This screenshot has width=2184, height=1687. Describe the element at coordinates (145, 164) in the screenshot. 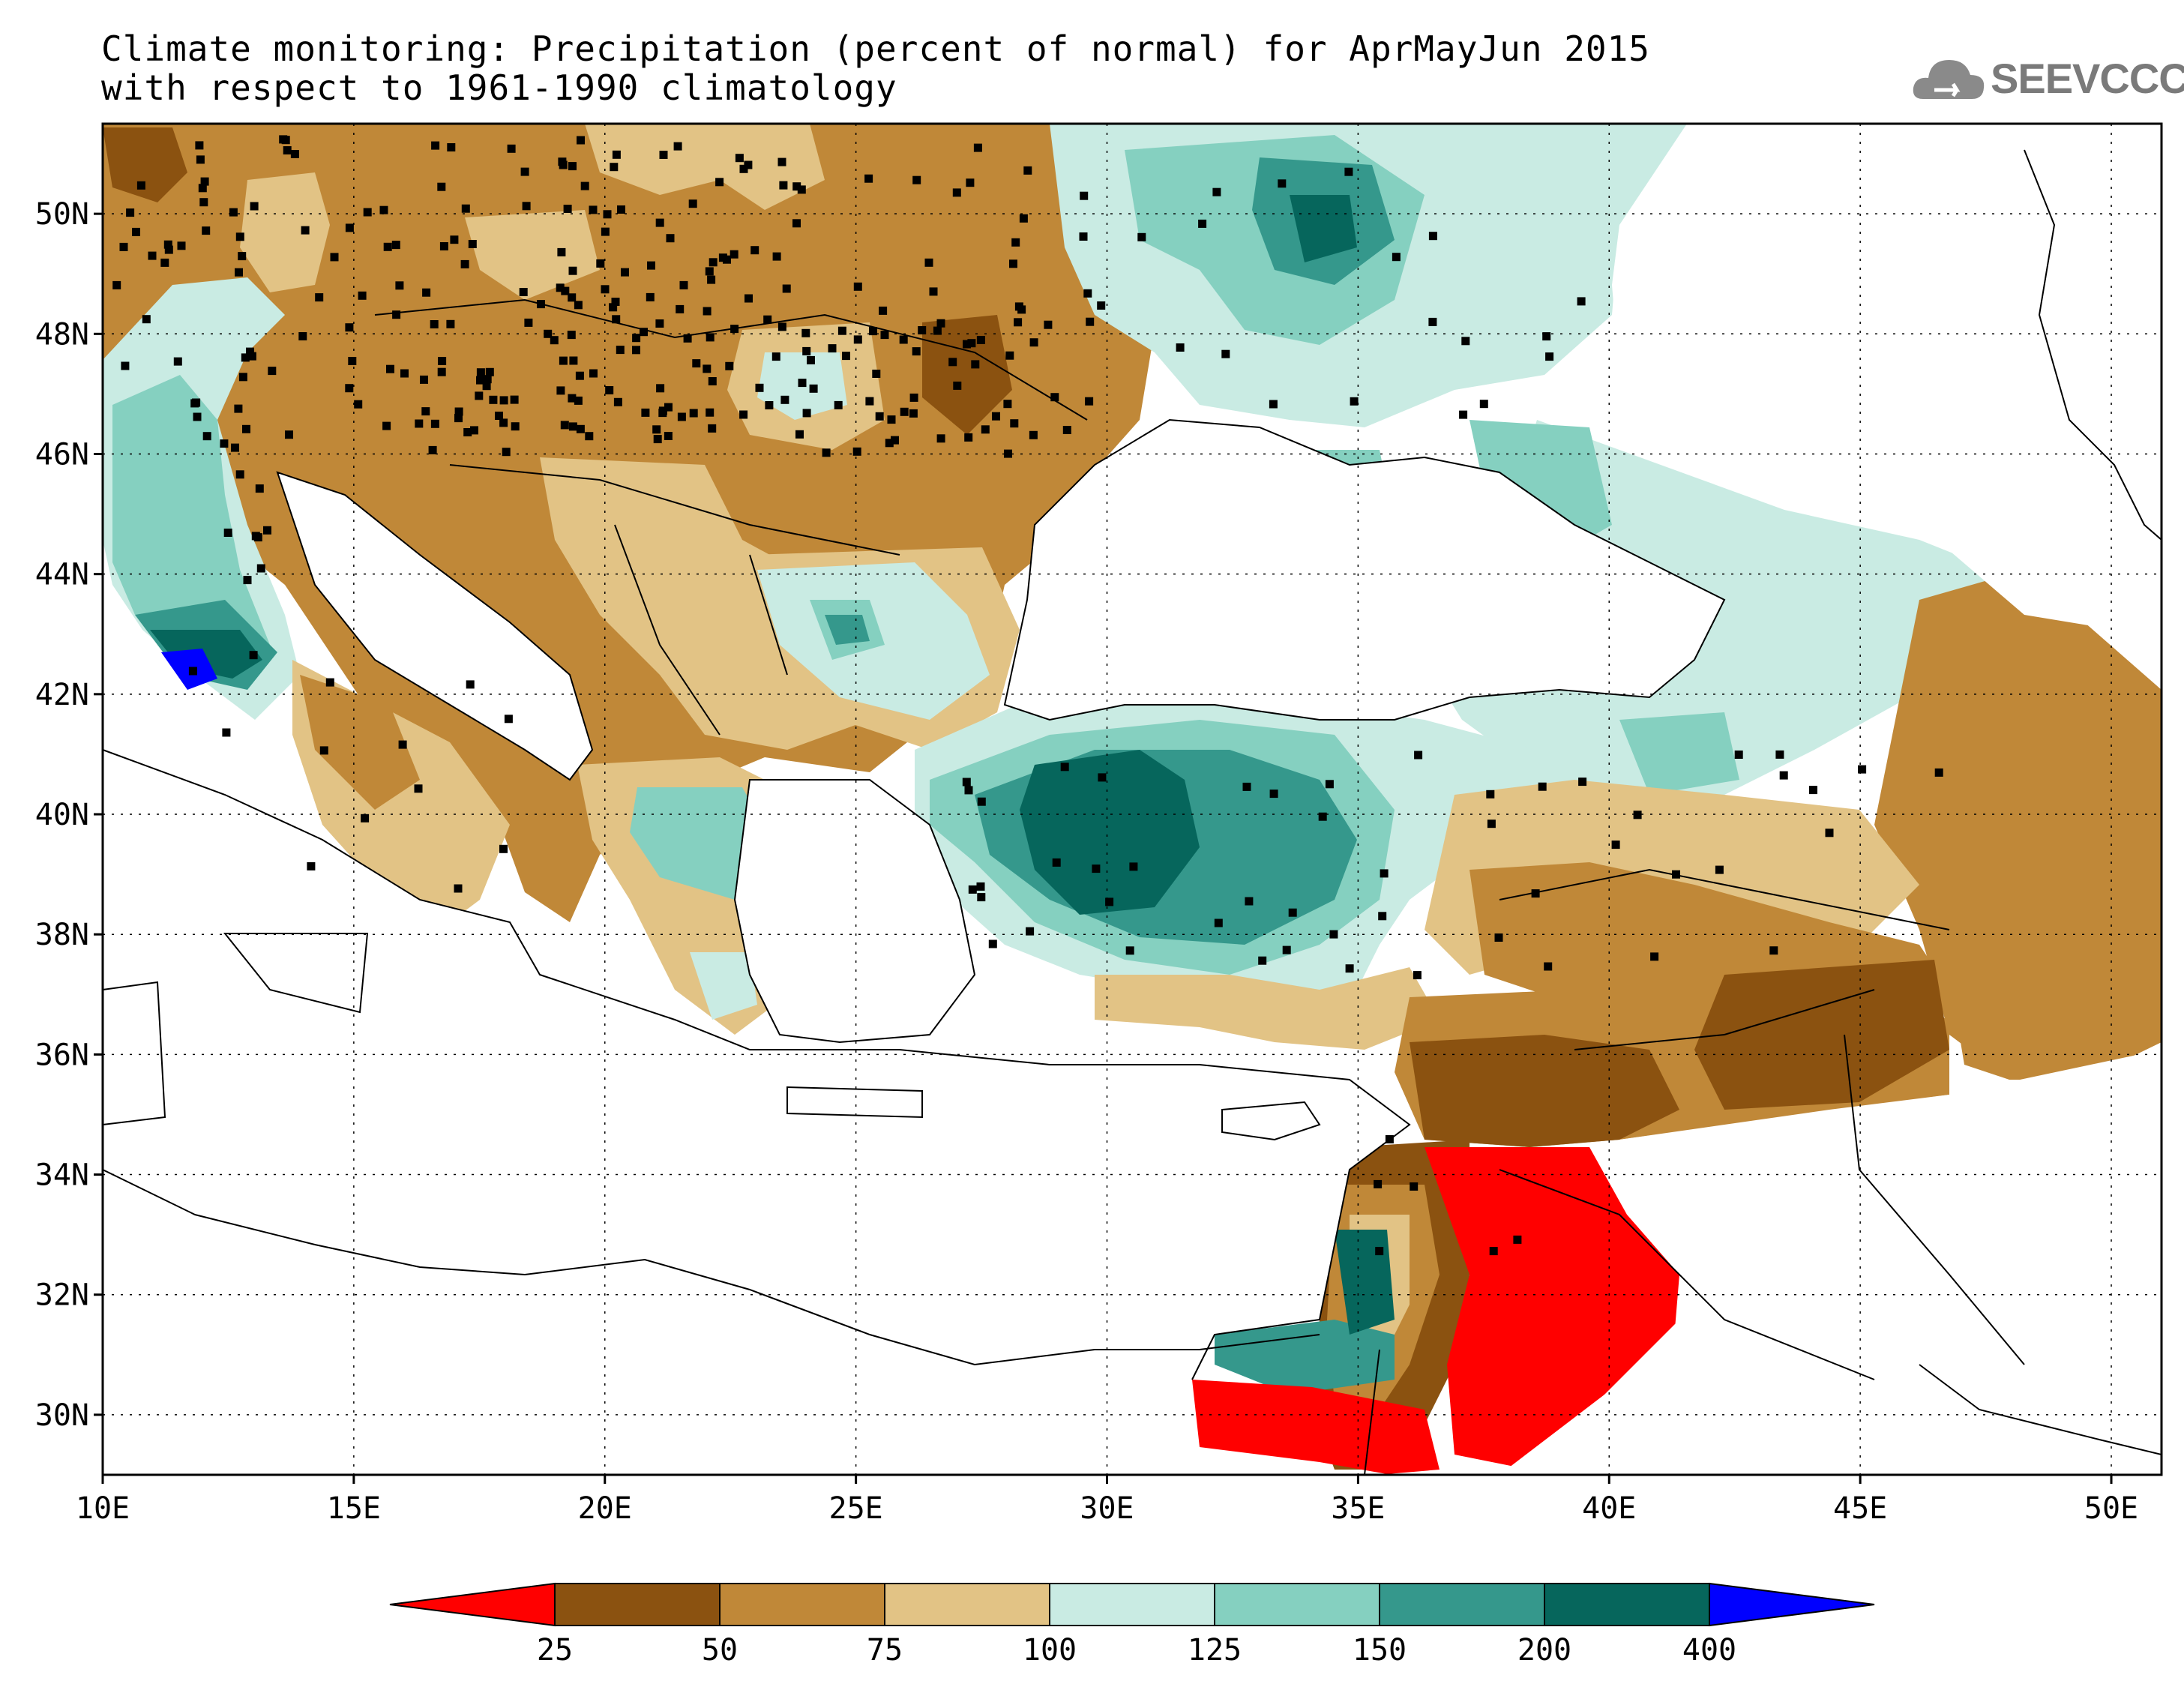

I see `field-dark-brown-nw` at that location.